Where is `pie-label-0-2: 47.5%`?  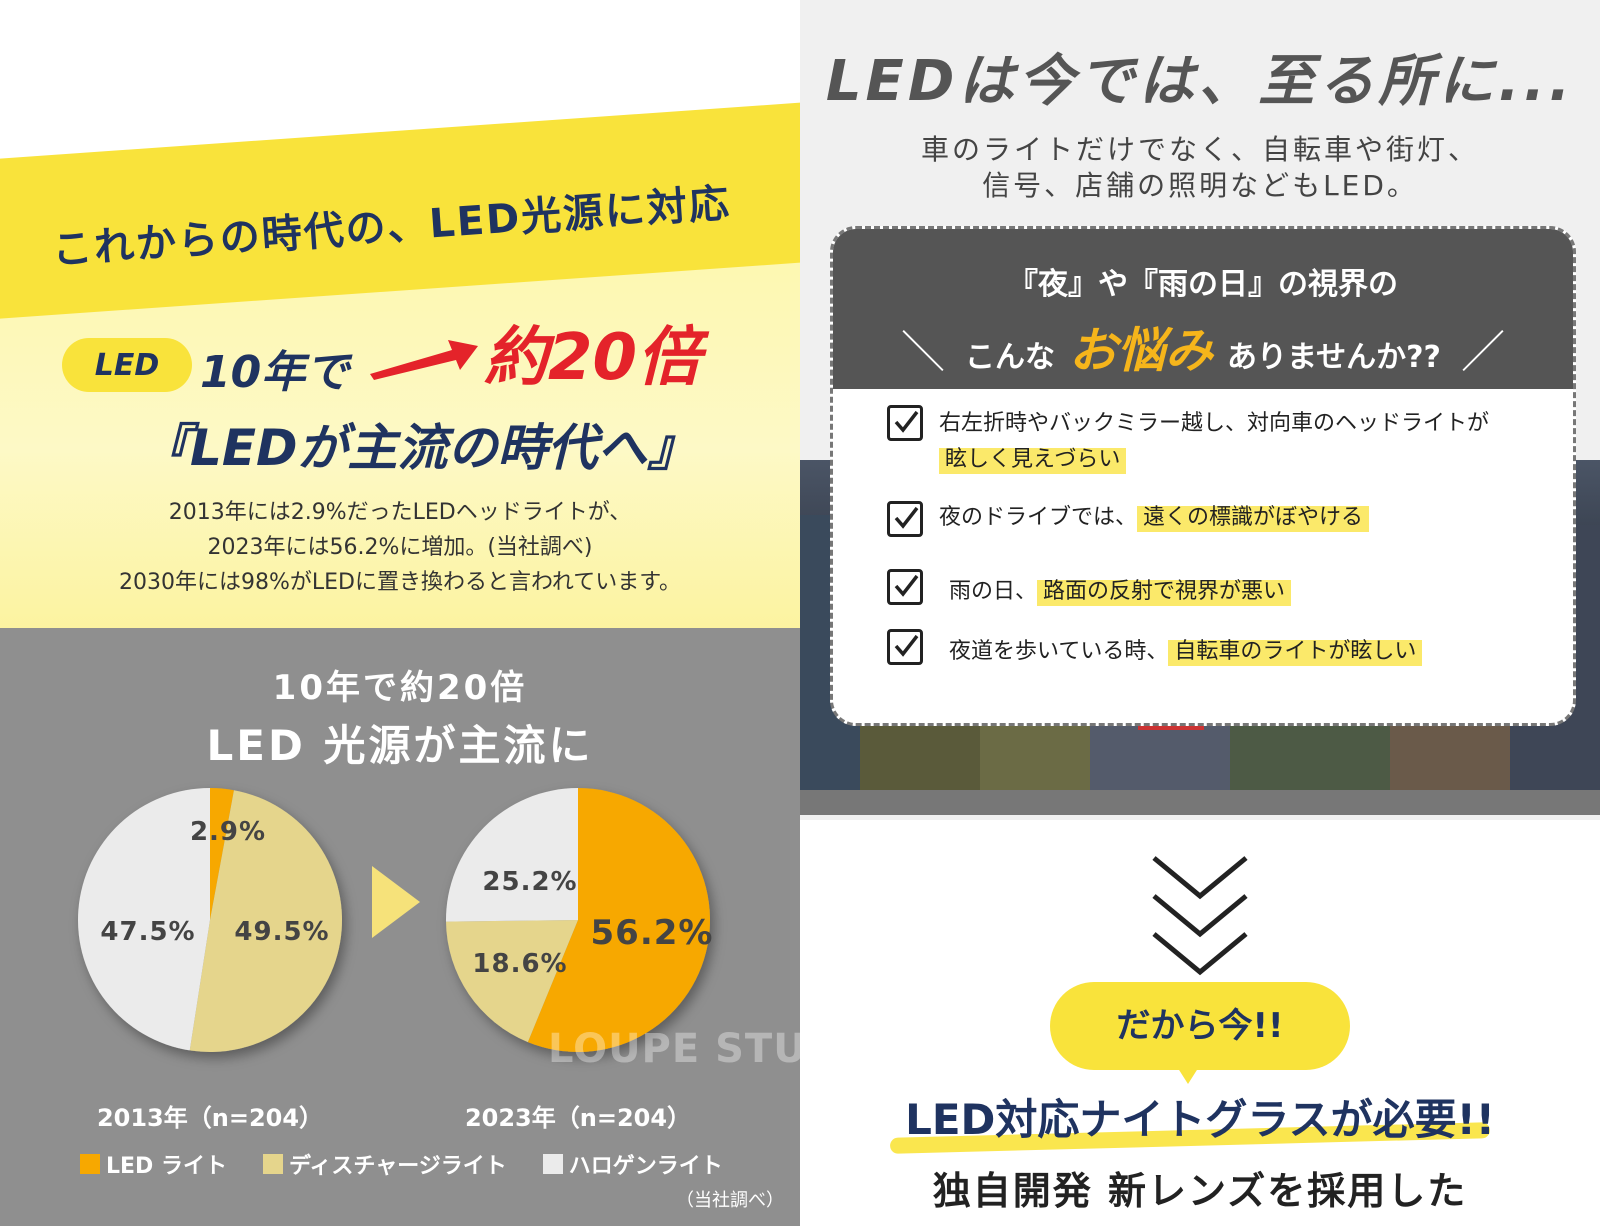
pie-label-0-2: 47.5% is located at coordinates (147, 932).